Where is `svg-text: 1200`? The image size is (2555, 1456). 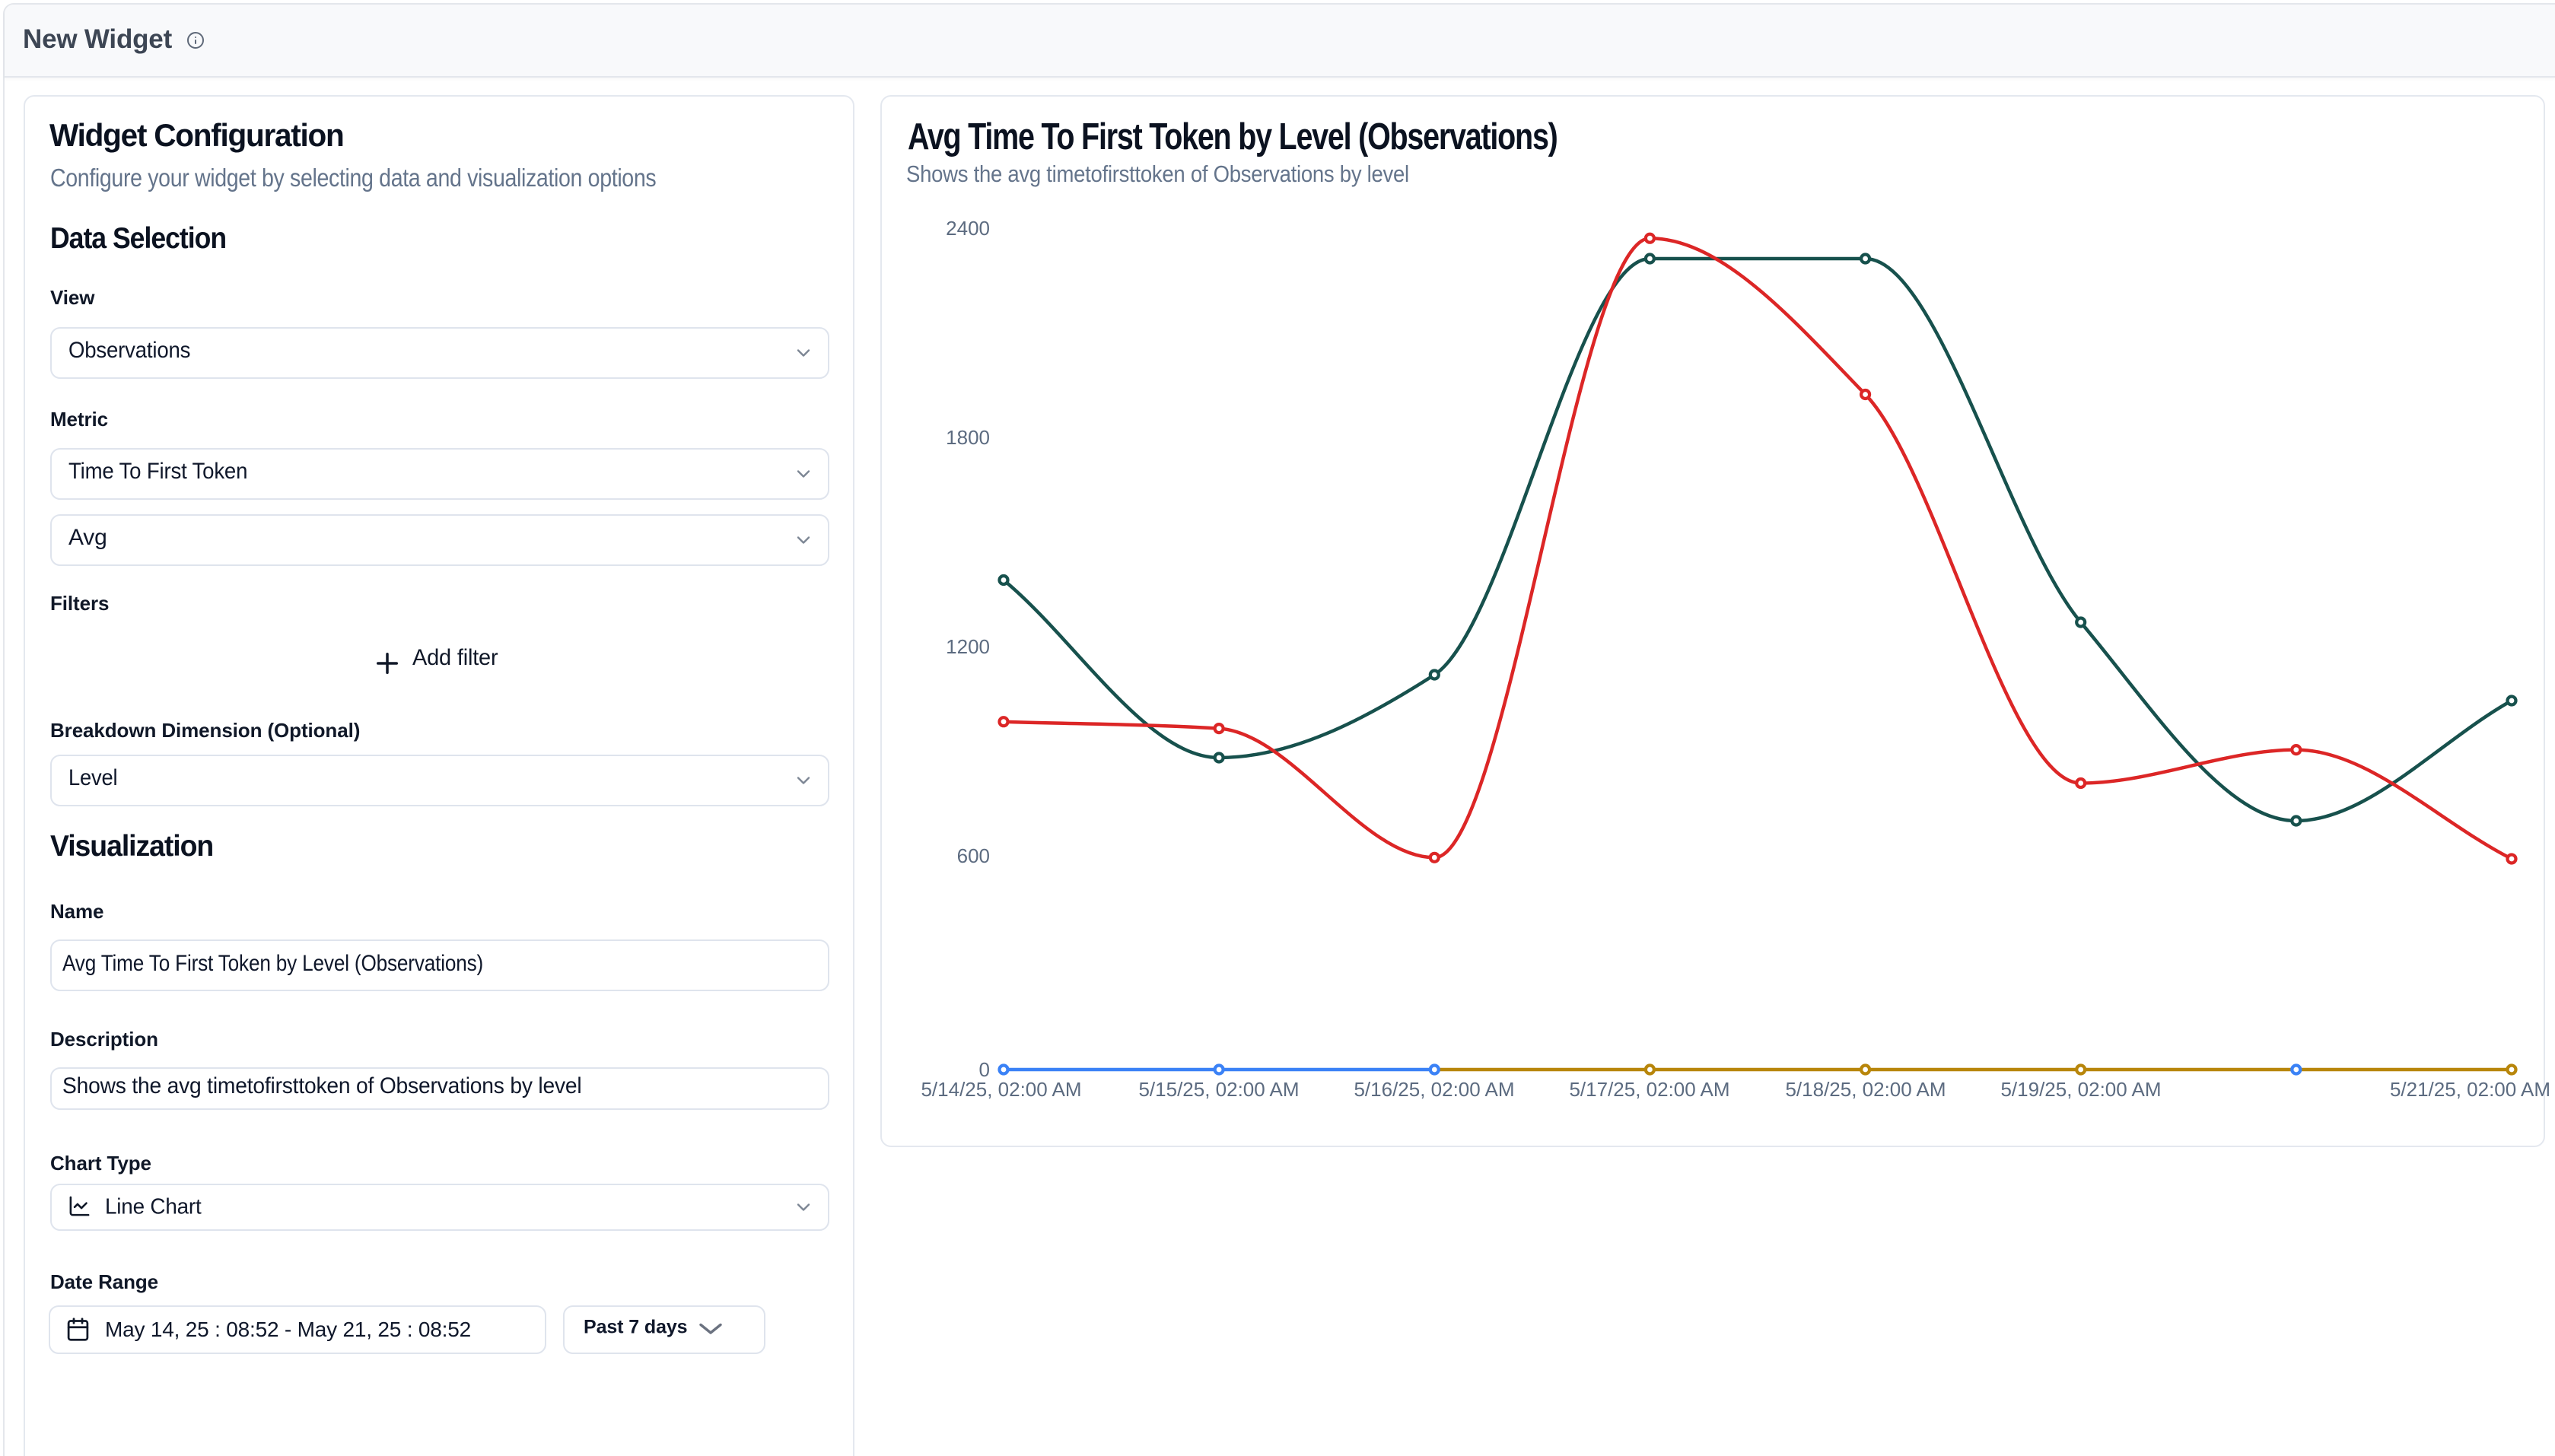
svg-text: 1200 is located at coordinates (968, 646).